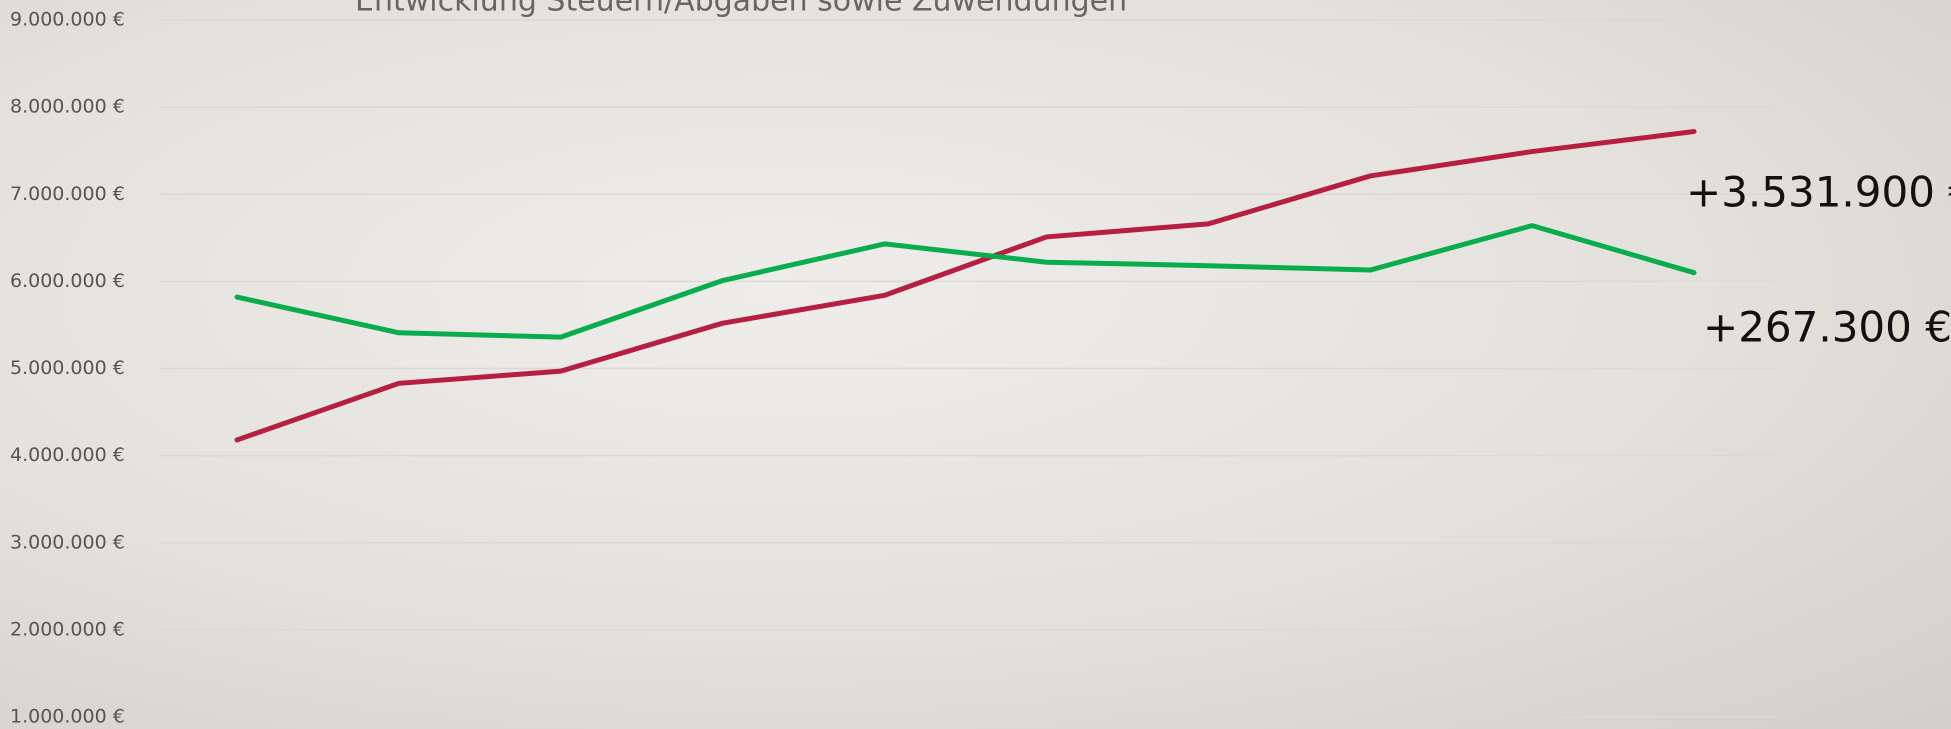  I want to click on y-tick-label: 4.000.000 €, so click(67, 455).